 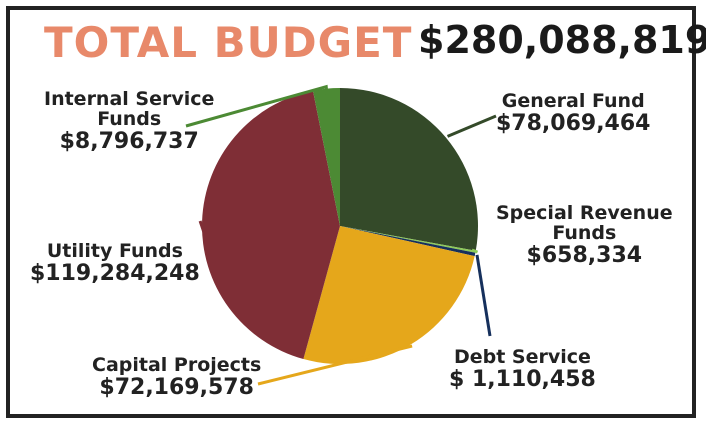 What do you see at coordinates (326, 157) in the screenshot?
I see `pie-slice-internal-service-funds` at bounding box center [326, 157].